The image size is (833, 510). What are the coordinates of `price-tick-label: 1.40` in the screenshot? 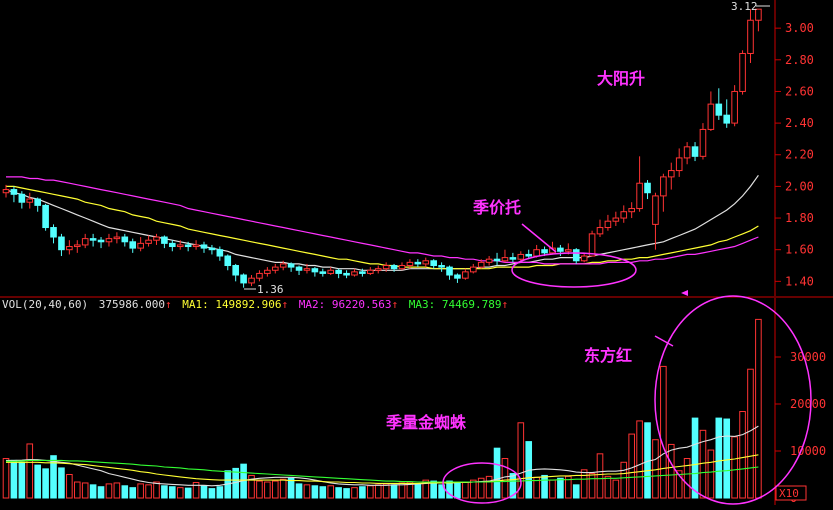 It's located at (799, 281).